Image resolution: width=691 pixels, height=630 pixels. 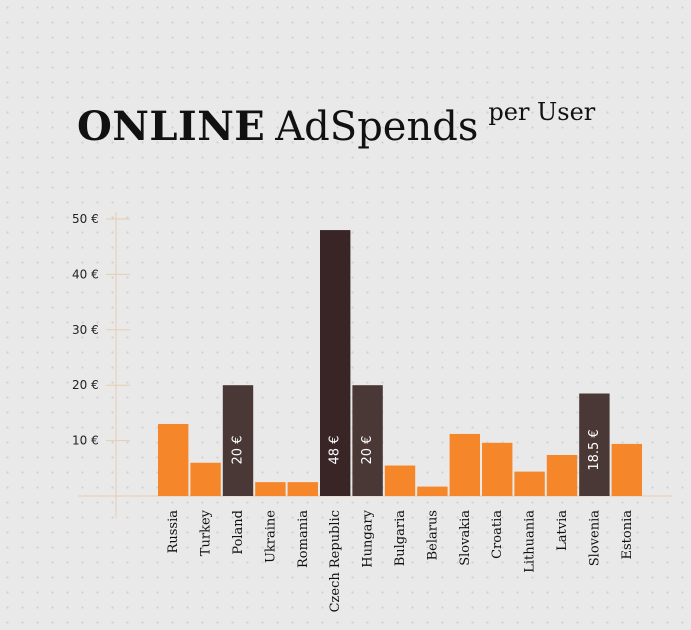 What do you see at coordinates (542, 112) in the screenshot?
I see `title-superscript: per User` at bounding box center [542, 112].